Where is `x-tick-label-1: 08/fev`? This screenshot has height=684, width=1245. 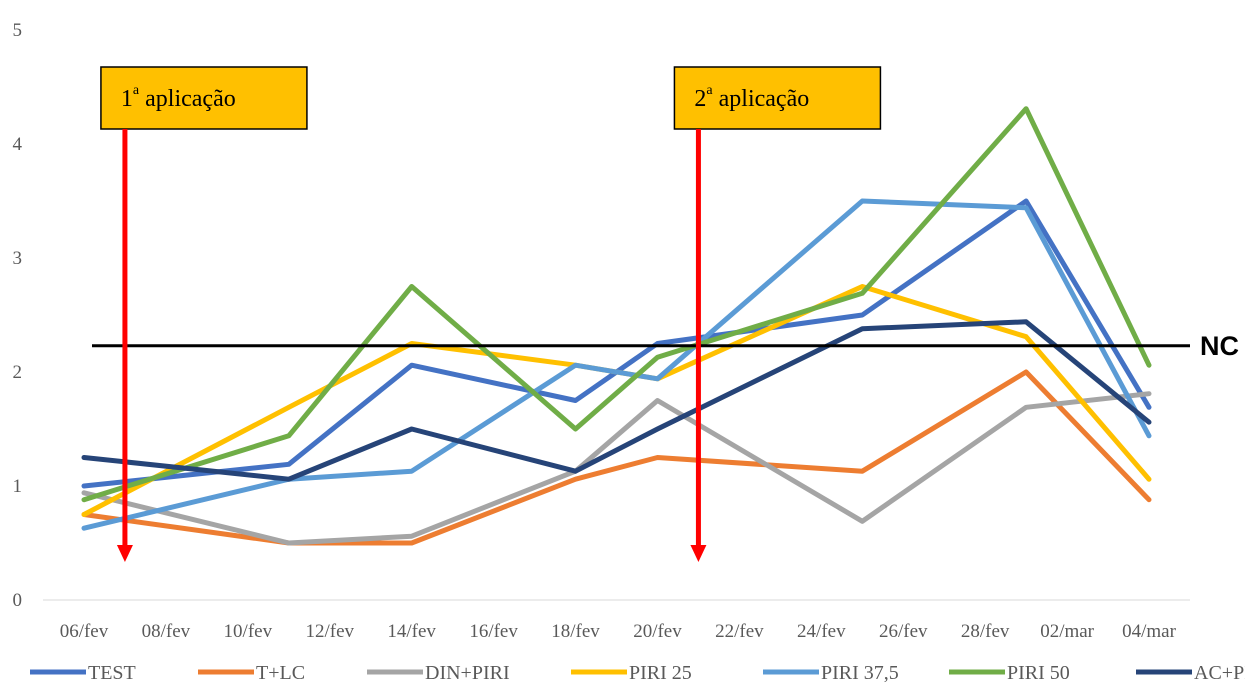 x-tick-label-1: 08/fev is located at coordinates (166, 631).